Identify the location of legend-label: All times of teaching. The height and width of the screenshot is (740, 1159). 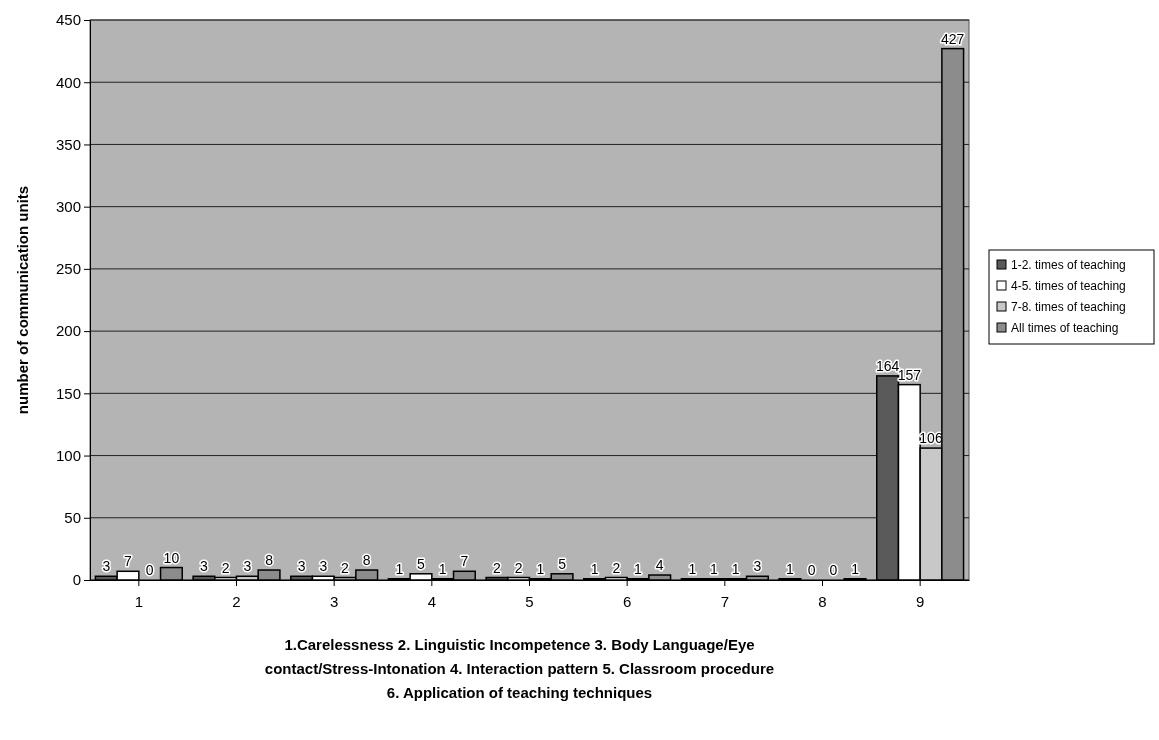
(1065, 328).